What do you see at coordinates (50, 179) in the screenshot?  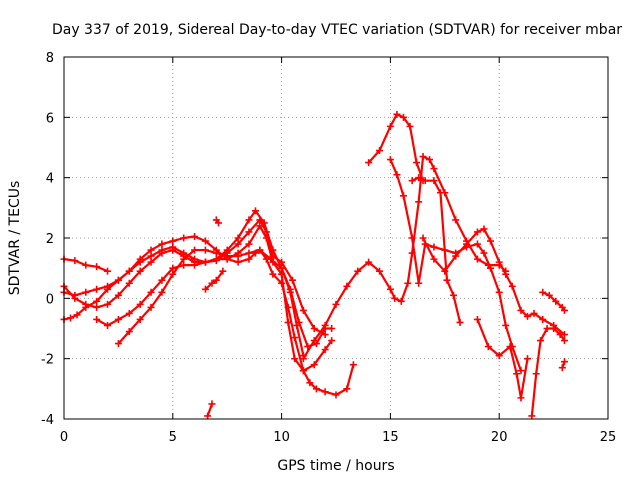 I see `y-tick-label: 4` at bounding box center [50, 179].